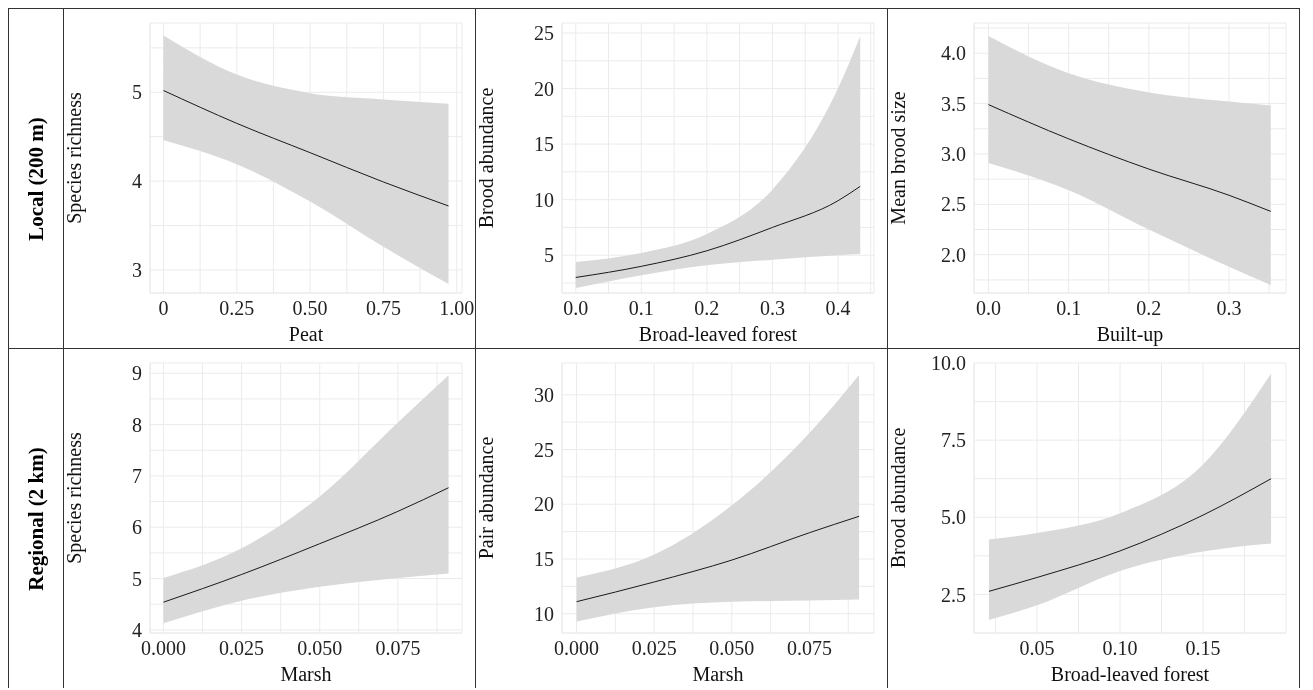 Image resolution: width=1313 pixels, height=690 pixels. What do you see at coordinates (948, 363) in the screenshot?
I see `y-tick-label: 10.0` at bounding box center [948, 363].